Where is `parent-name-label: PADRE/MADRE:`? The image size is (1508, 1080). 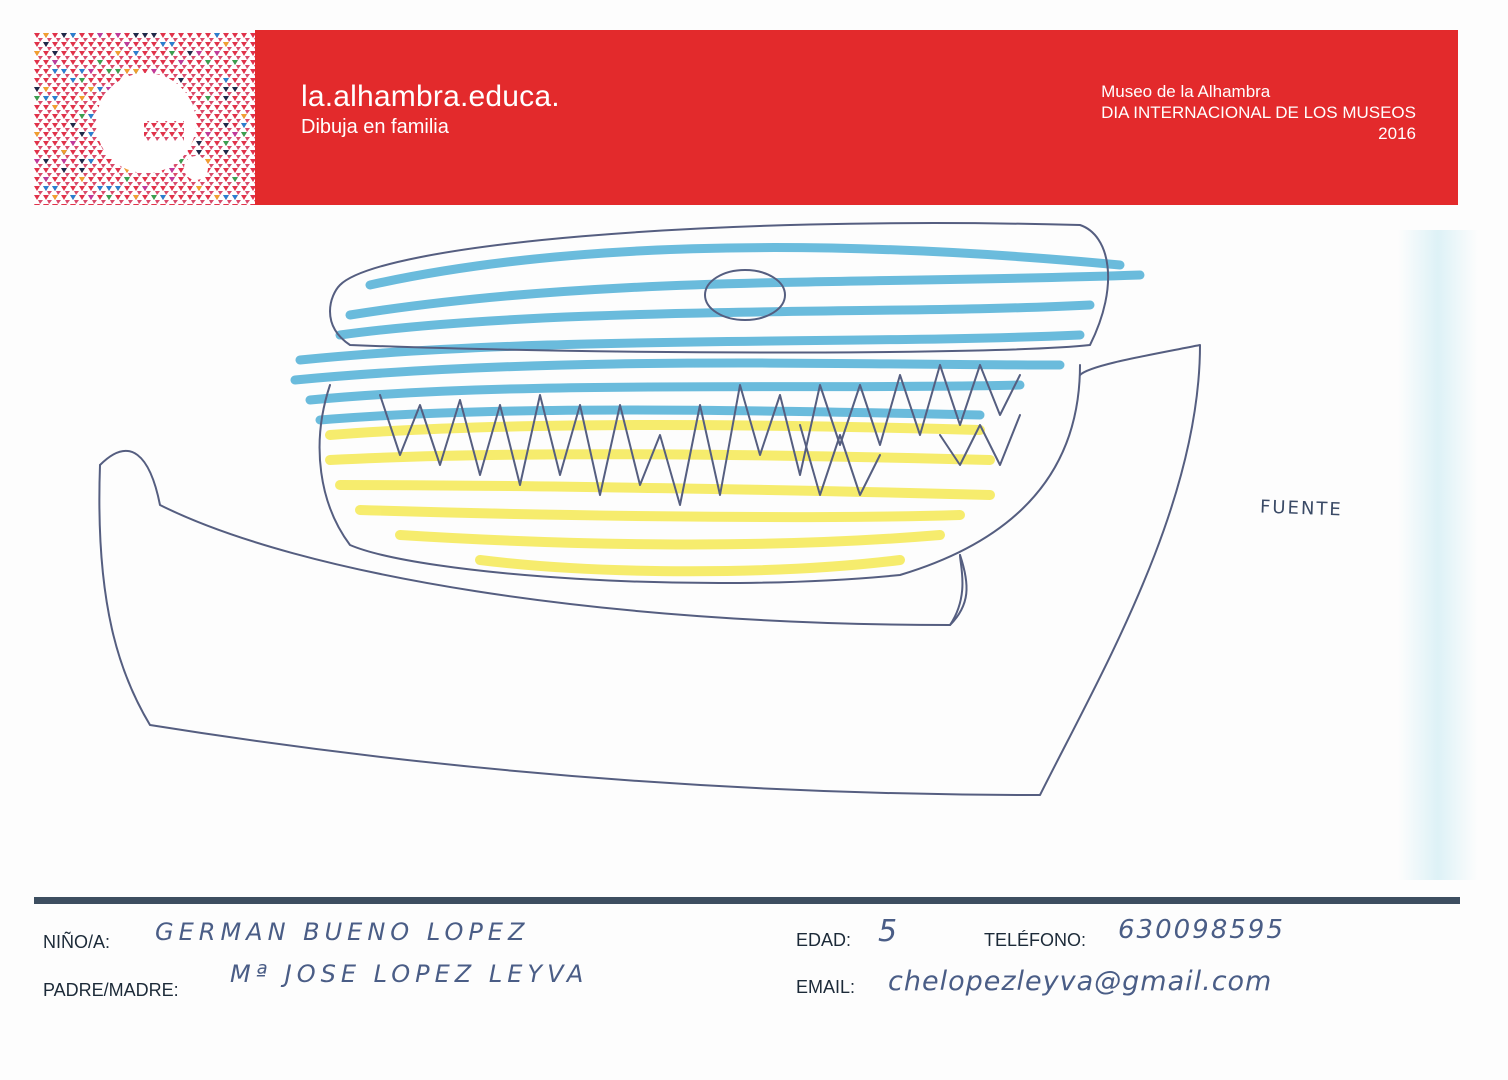
parent-name-label: PADRE/MADRE: is located at coordinates (111, 990).